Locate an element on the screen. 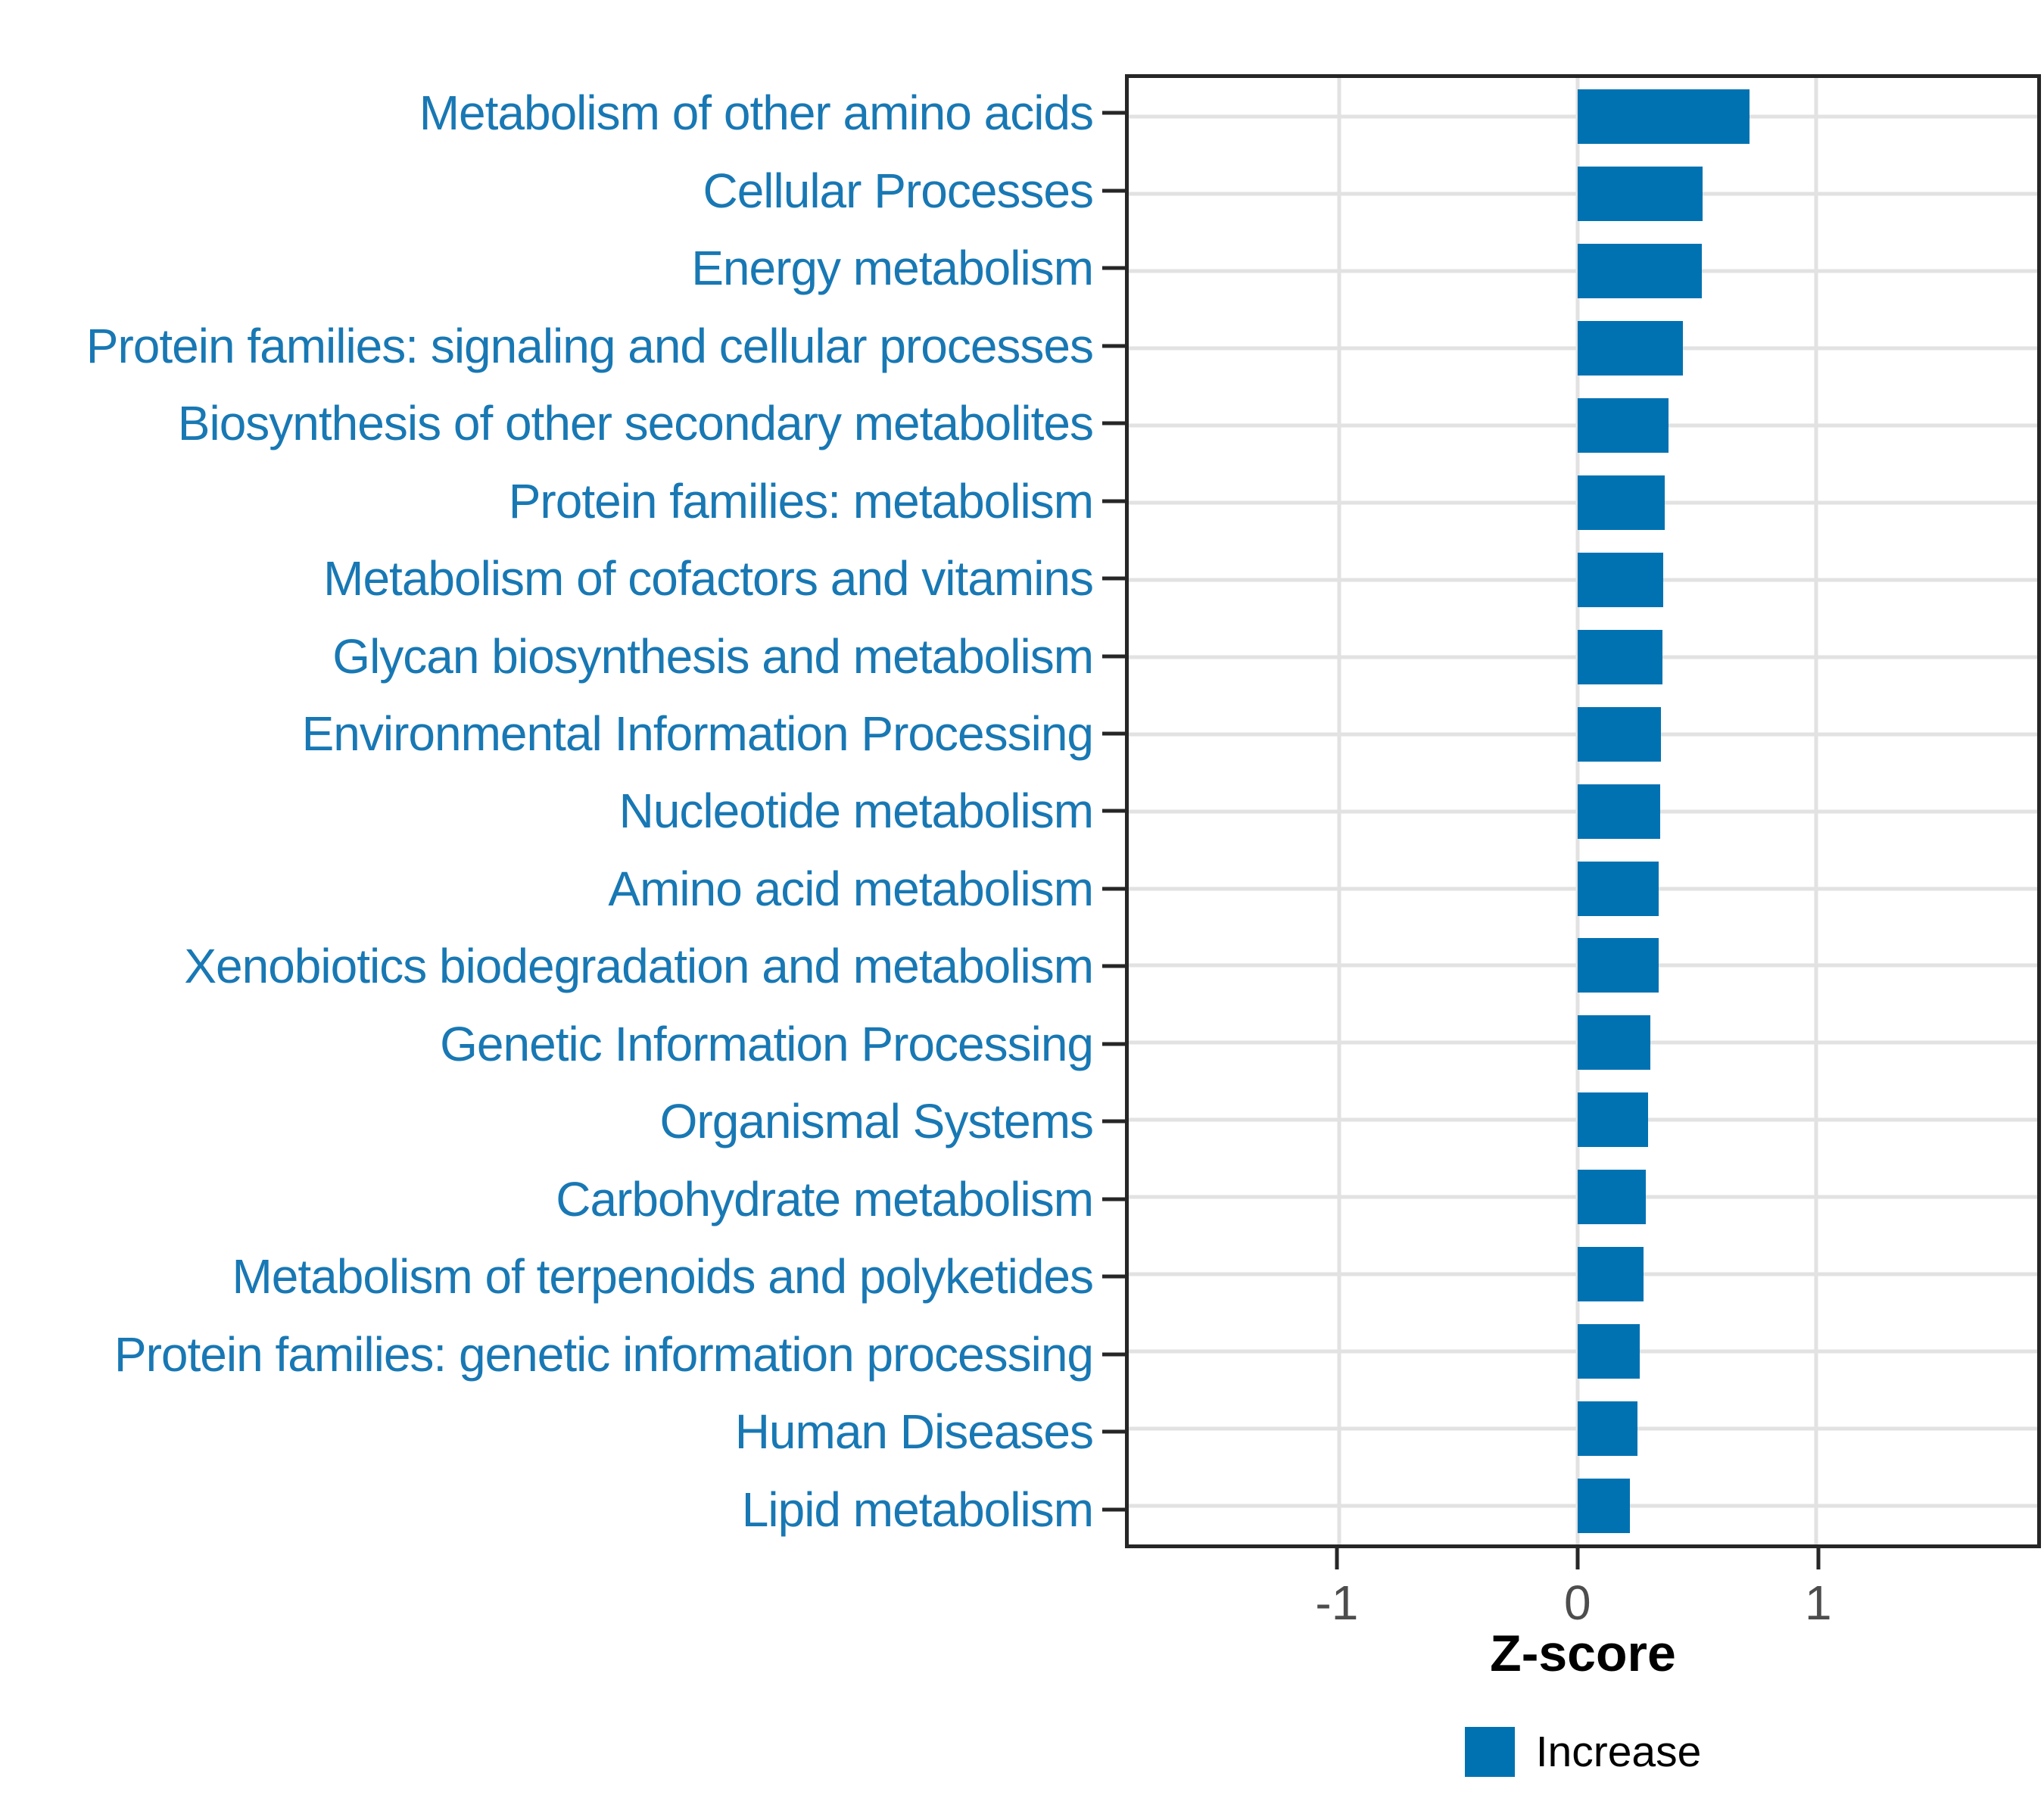 Image resolution: width=2044 pixels, height=1817 pixels. y-axis-label: Nucleotide metabolism is located at coordinates (856, 811).